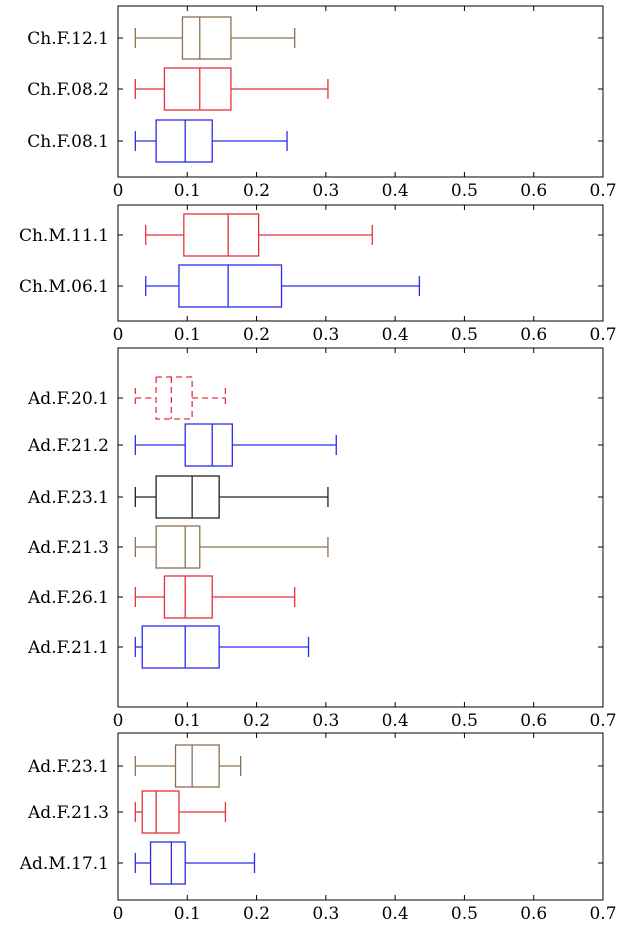 The width and height of the screenshot is (641, 940). I want to click on category-label: Ad.F.21.2, so click(68, 446).